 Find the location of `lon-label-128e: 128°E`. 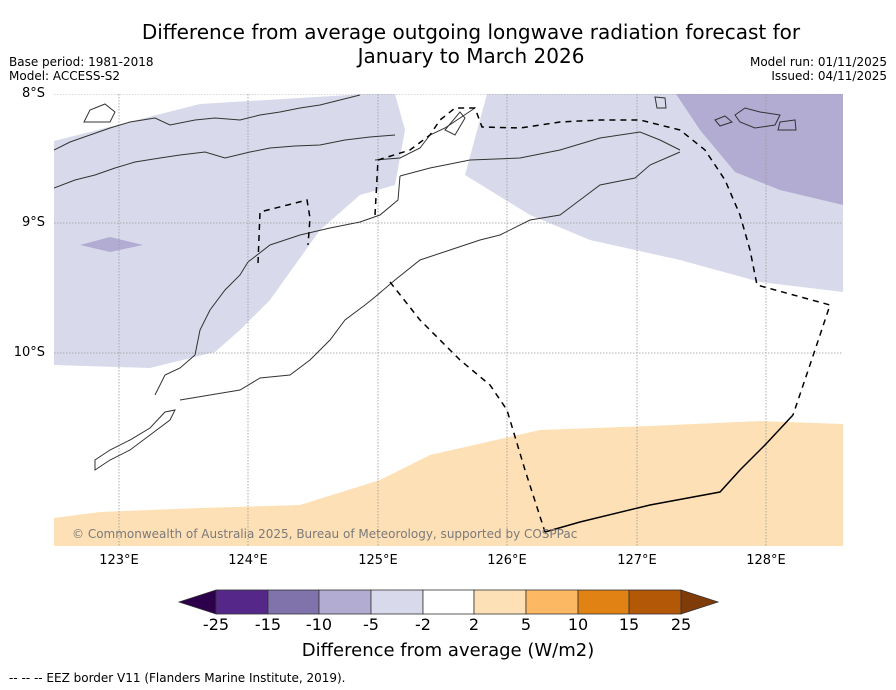

lon-label-128e: 128°E is located at coordinates (766, 560).